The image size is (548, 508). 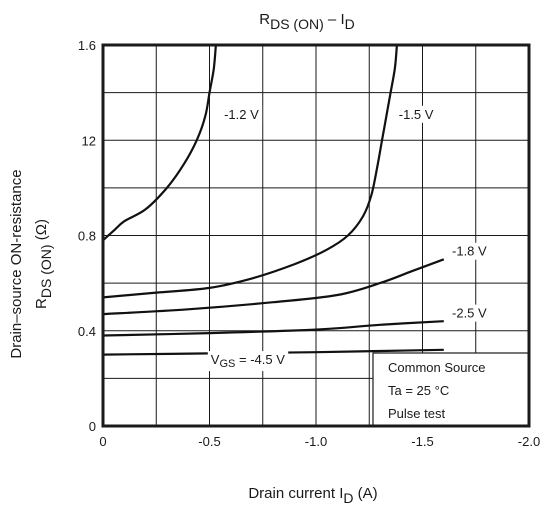 What do you see at coordinates (418, 390) in the screenshot?
I see `conditions-line-2: Ta = 25 °C` at bounding box center [418, 390].